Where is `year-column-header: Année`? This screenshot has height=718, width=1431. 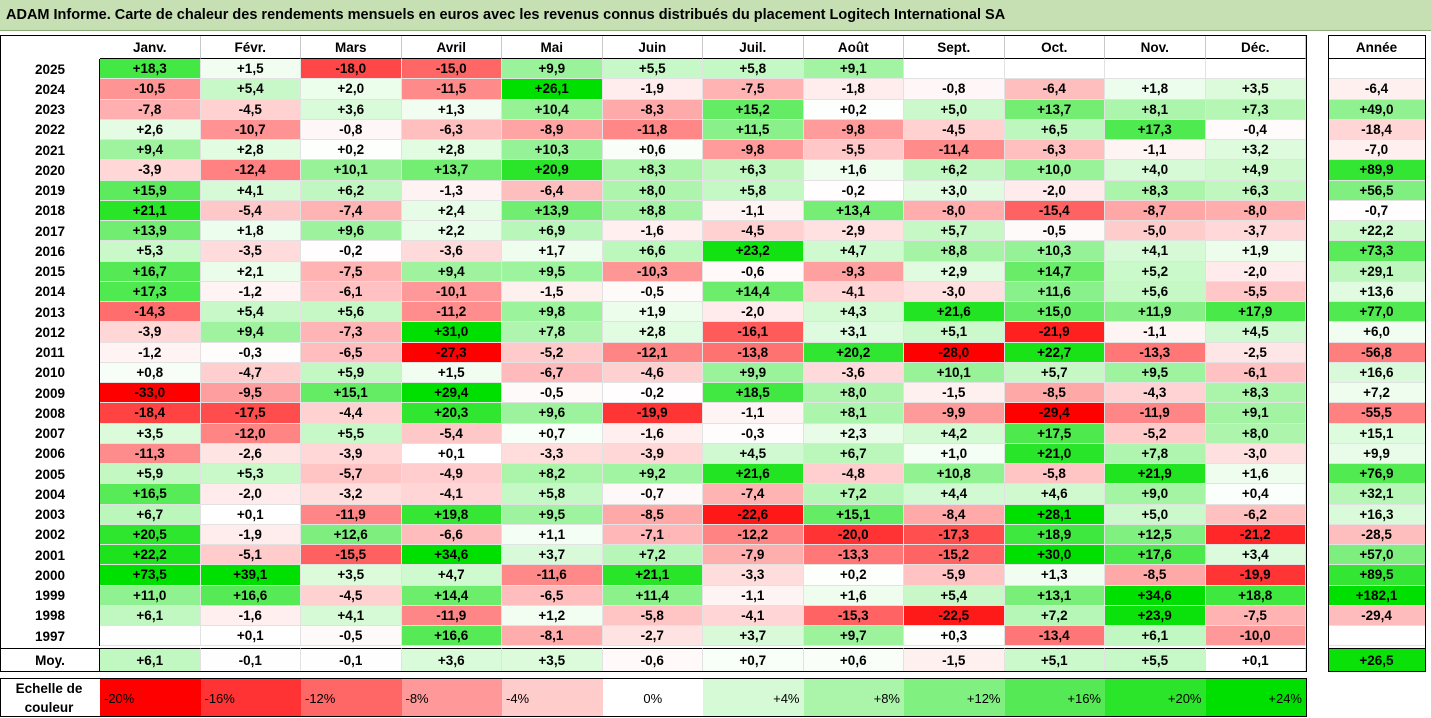
year-column-header: Année is located at coordinates (1377, 47).